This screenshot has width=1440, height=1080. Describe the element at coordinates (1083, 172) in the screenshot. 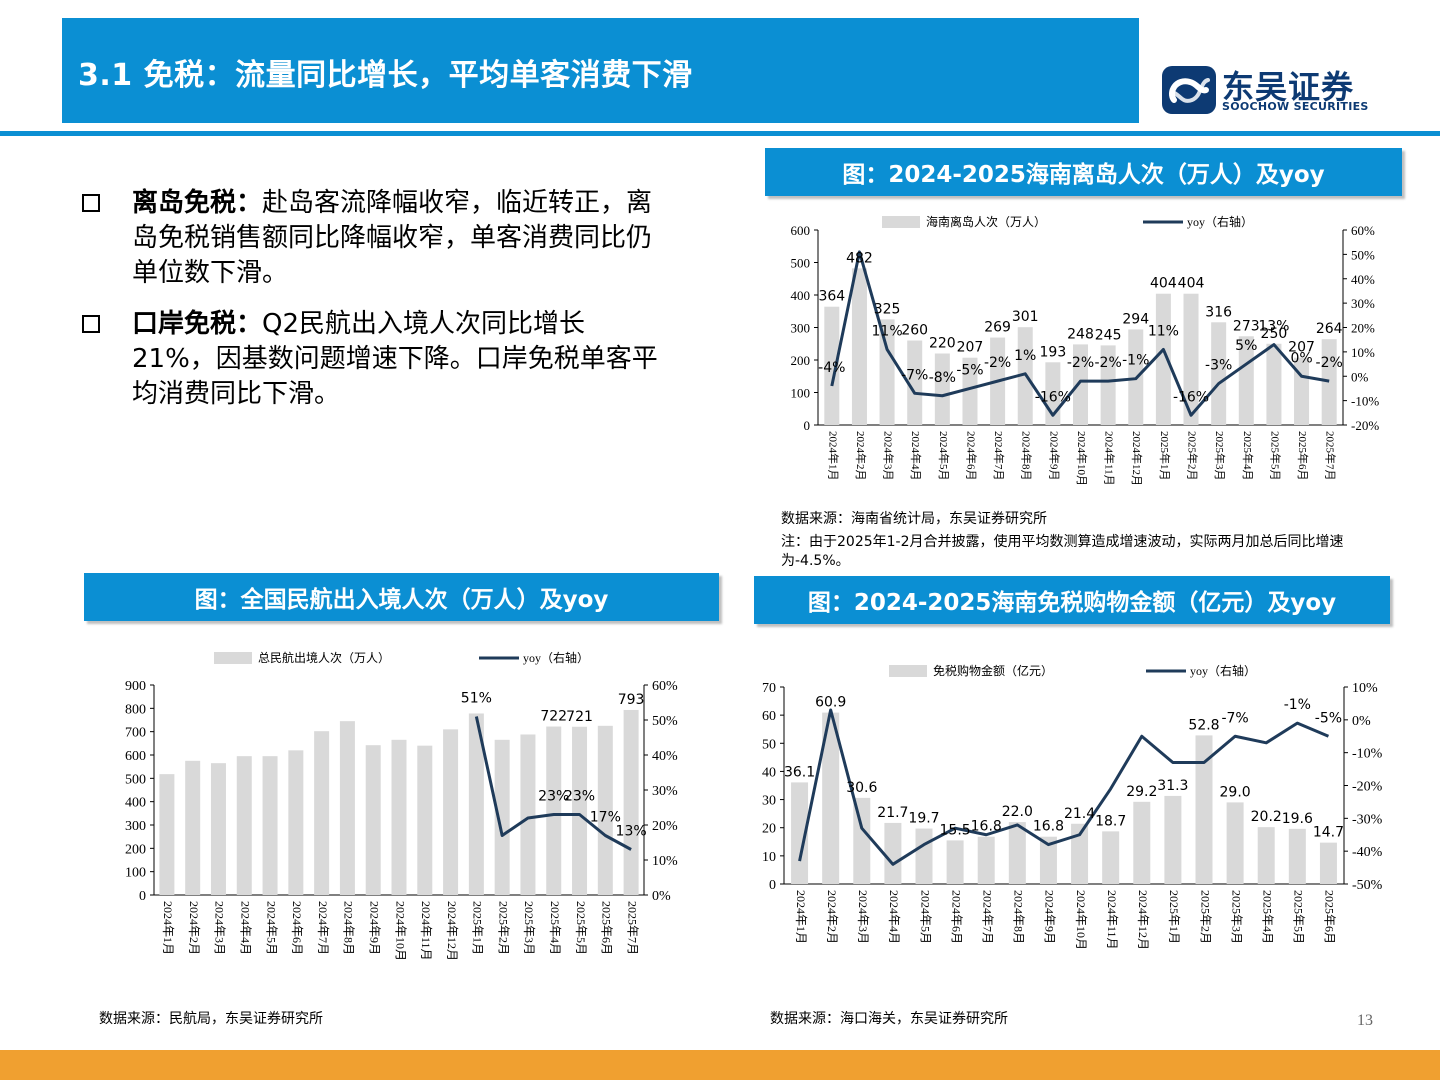

I see `chart-title-hainan-visitors: 图：2024-2025海南离岛人次（万人）及yoy` at that location.